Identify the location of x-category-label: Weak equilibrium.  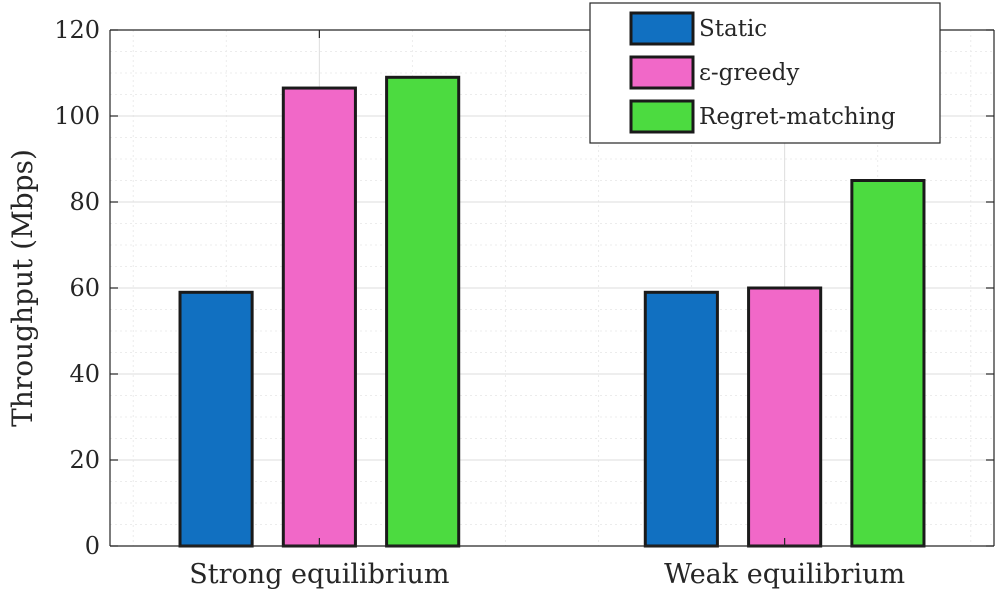
(784, 574).